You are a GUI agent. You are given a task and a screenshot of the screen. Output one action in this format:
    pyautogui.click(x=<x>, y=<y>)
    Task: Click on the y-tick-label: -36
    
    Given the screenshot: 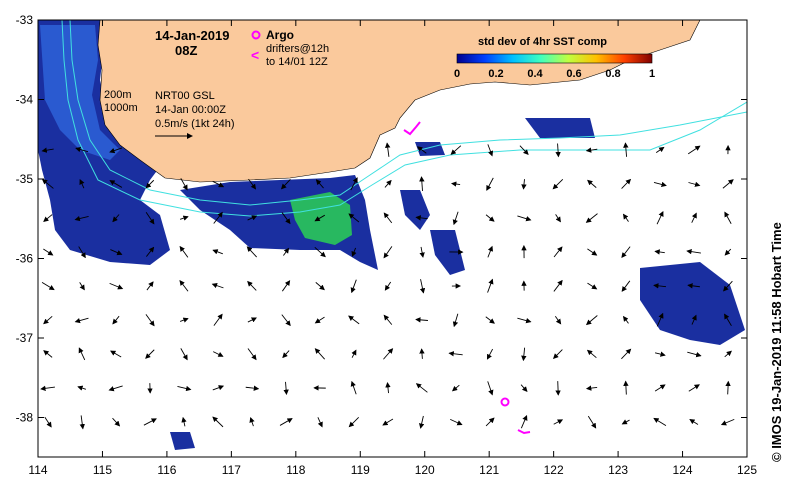 What is the action you would take?
    pyautogui.click(x=25, y=259)
    